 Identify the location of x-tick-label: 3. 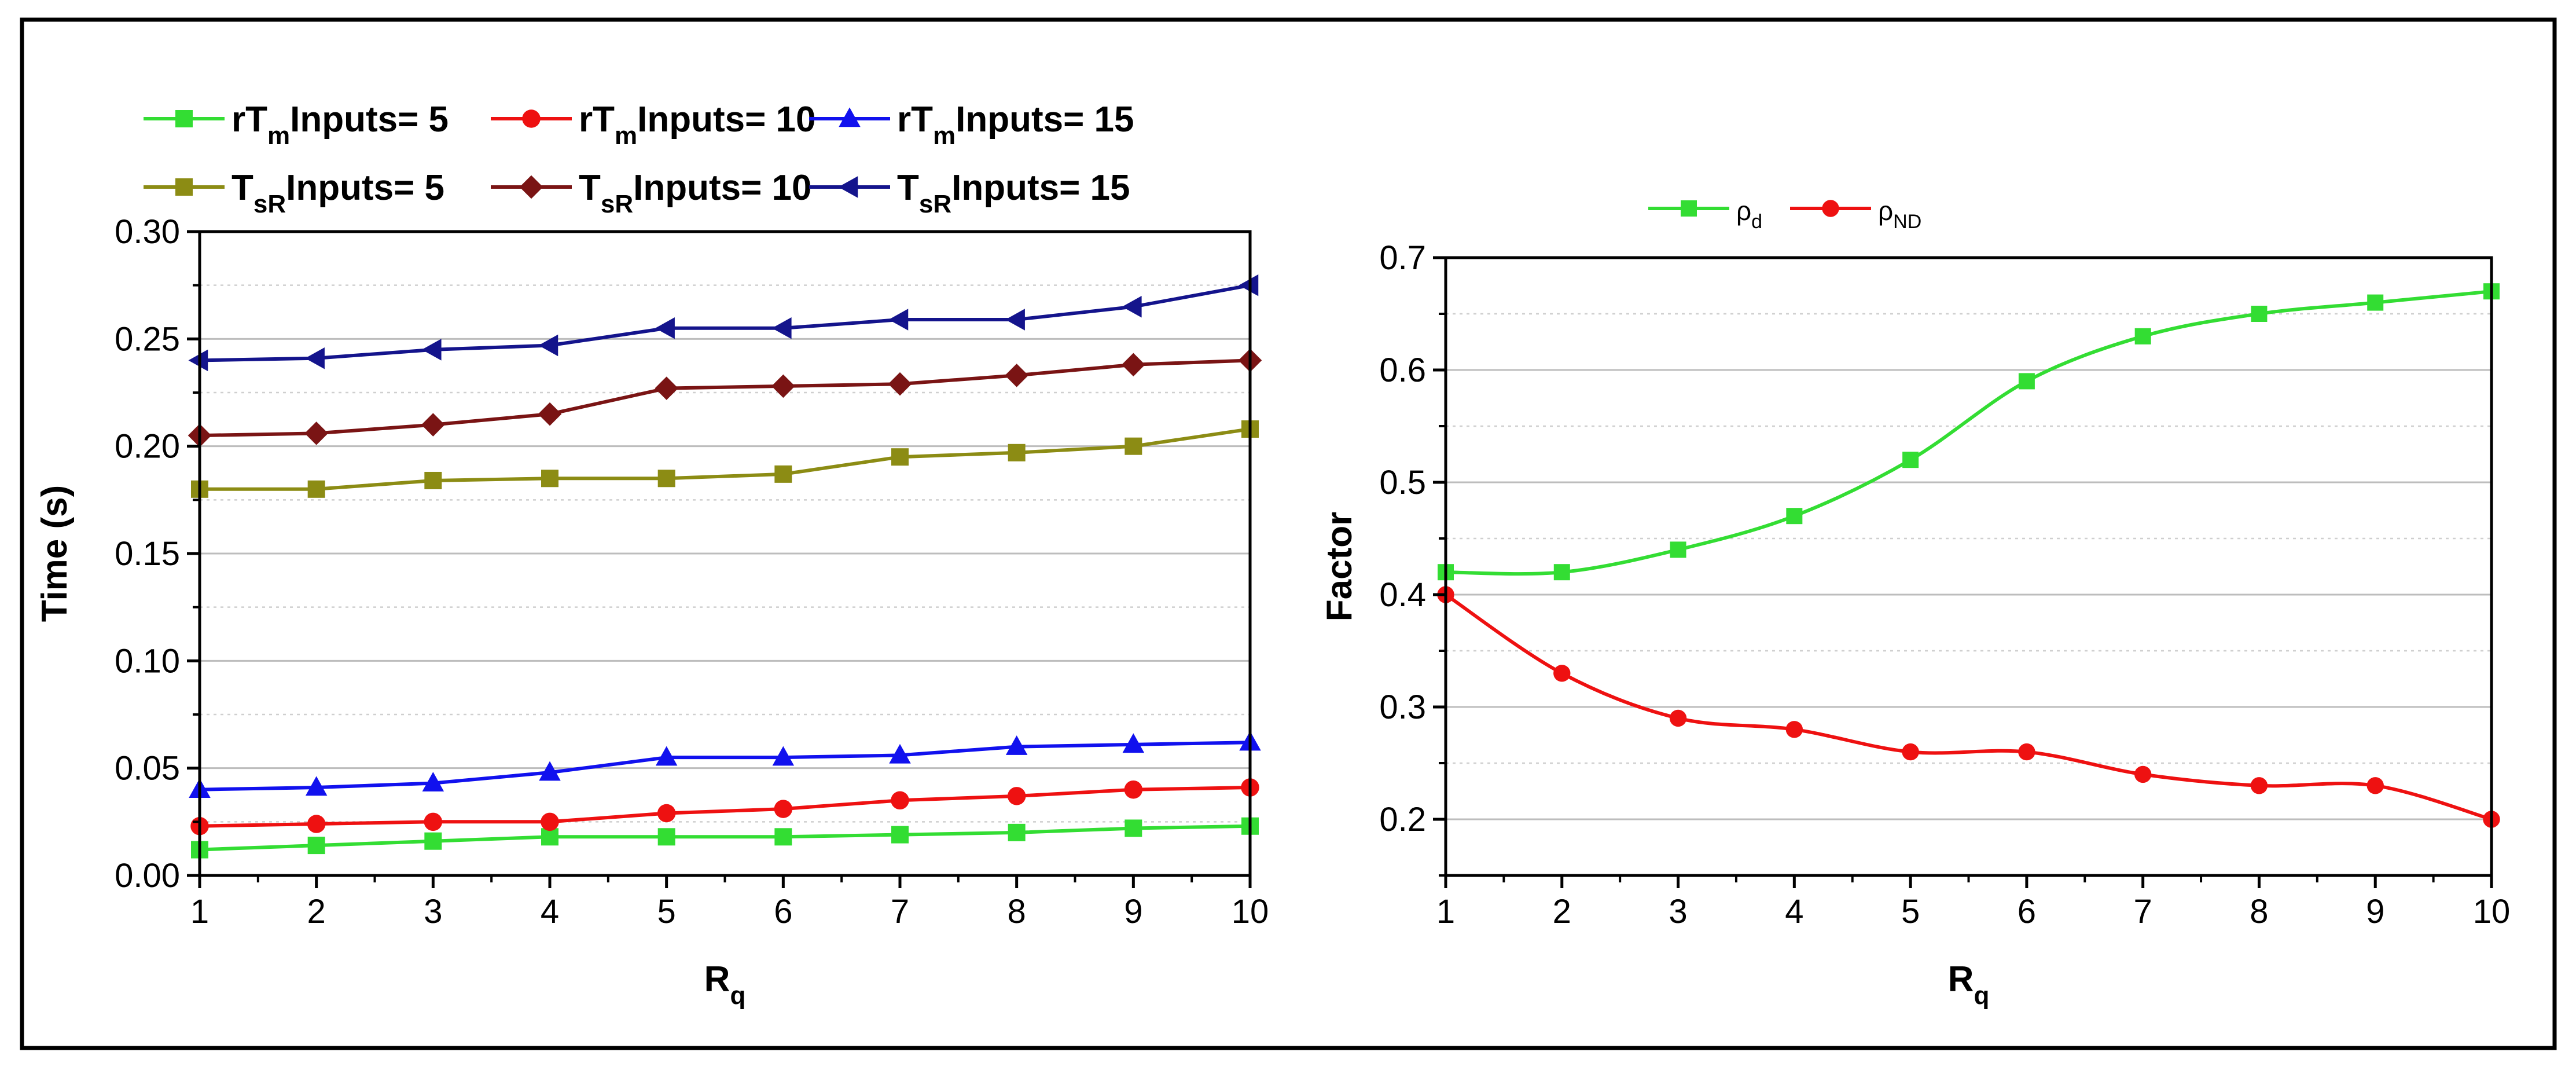
(433, 911).